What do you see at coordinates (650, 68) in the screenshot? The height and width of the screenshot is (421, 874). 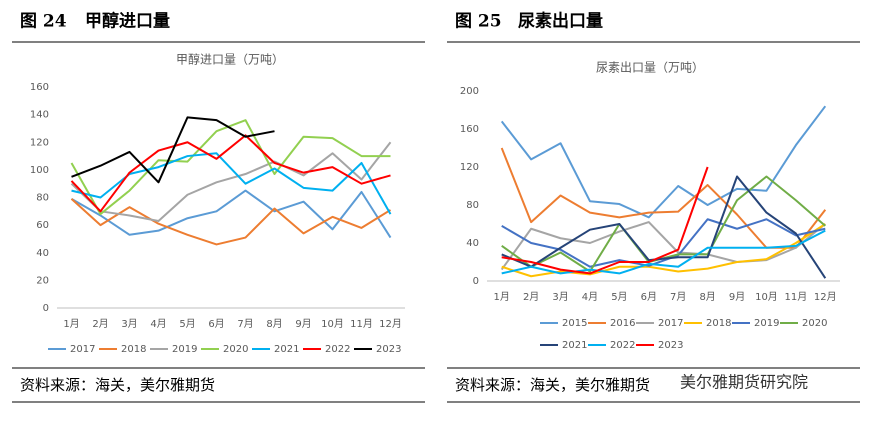 I see `chart-title: 尿素出口量（万吨）` at bounding box center [650, 68].